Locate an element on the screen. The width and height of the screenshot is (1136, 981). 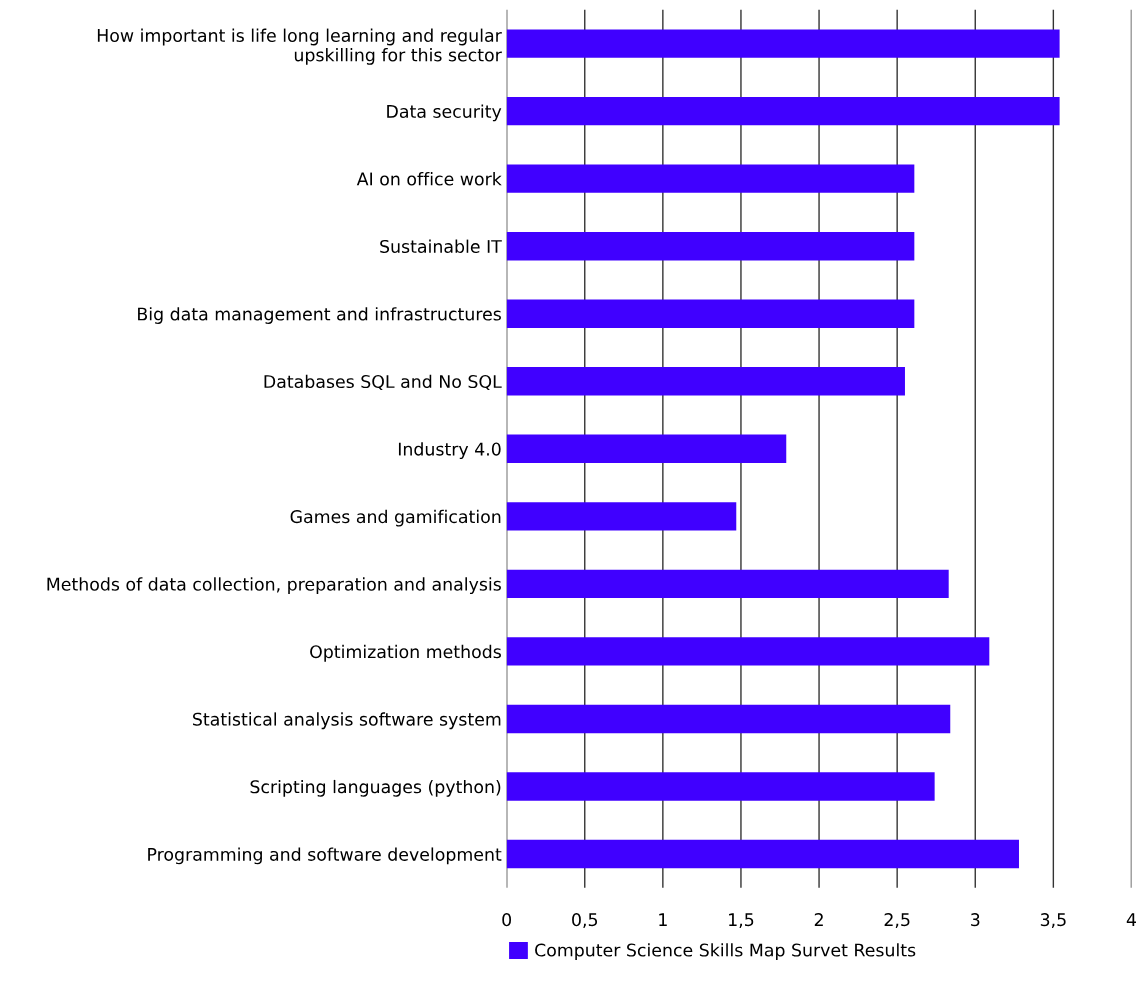
y-tick-label: Scripting languages (python) is located at coordinates (375, 788).